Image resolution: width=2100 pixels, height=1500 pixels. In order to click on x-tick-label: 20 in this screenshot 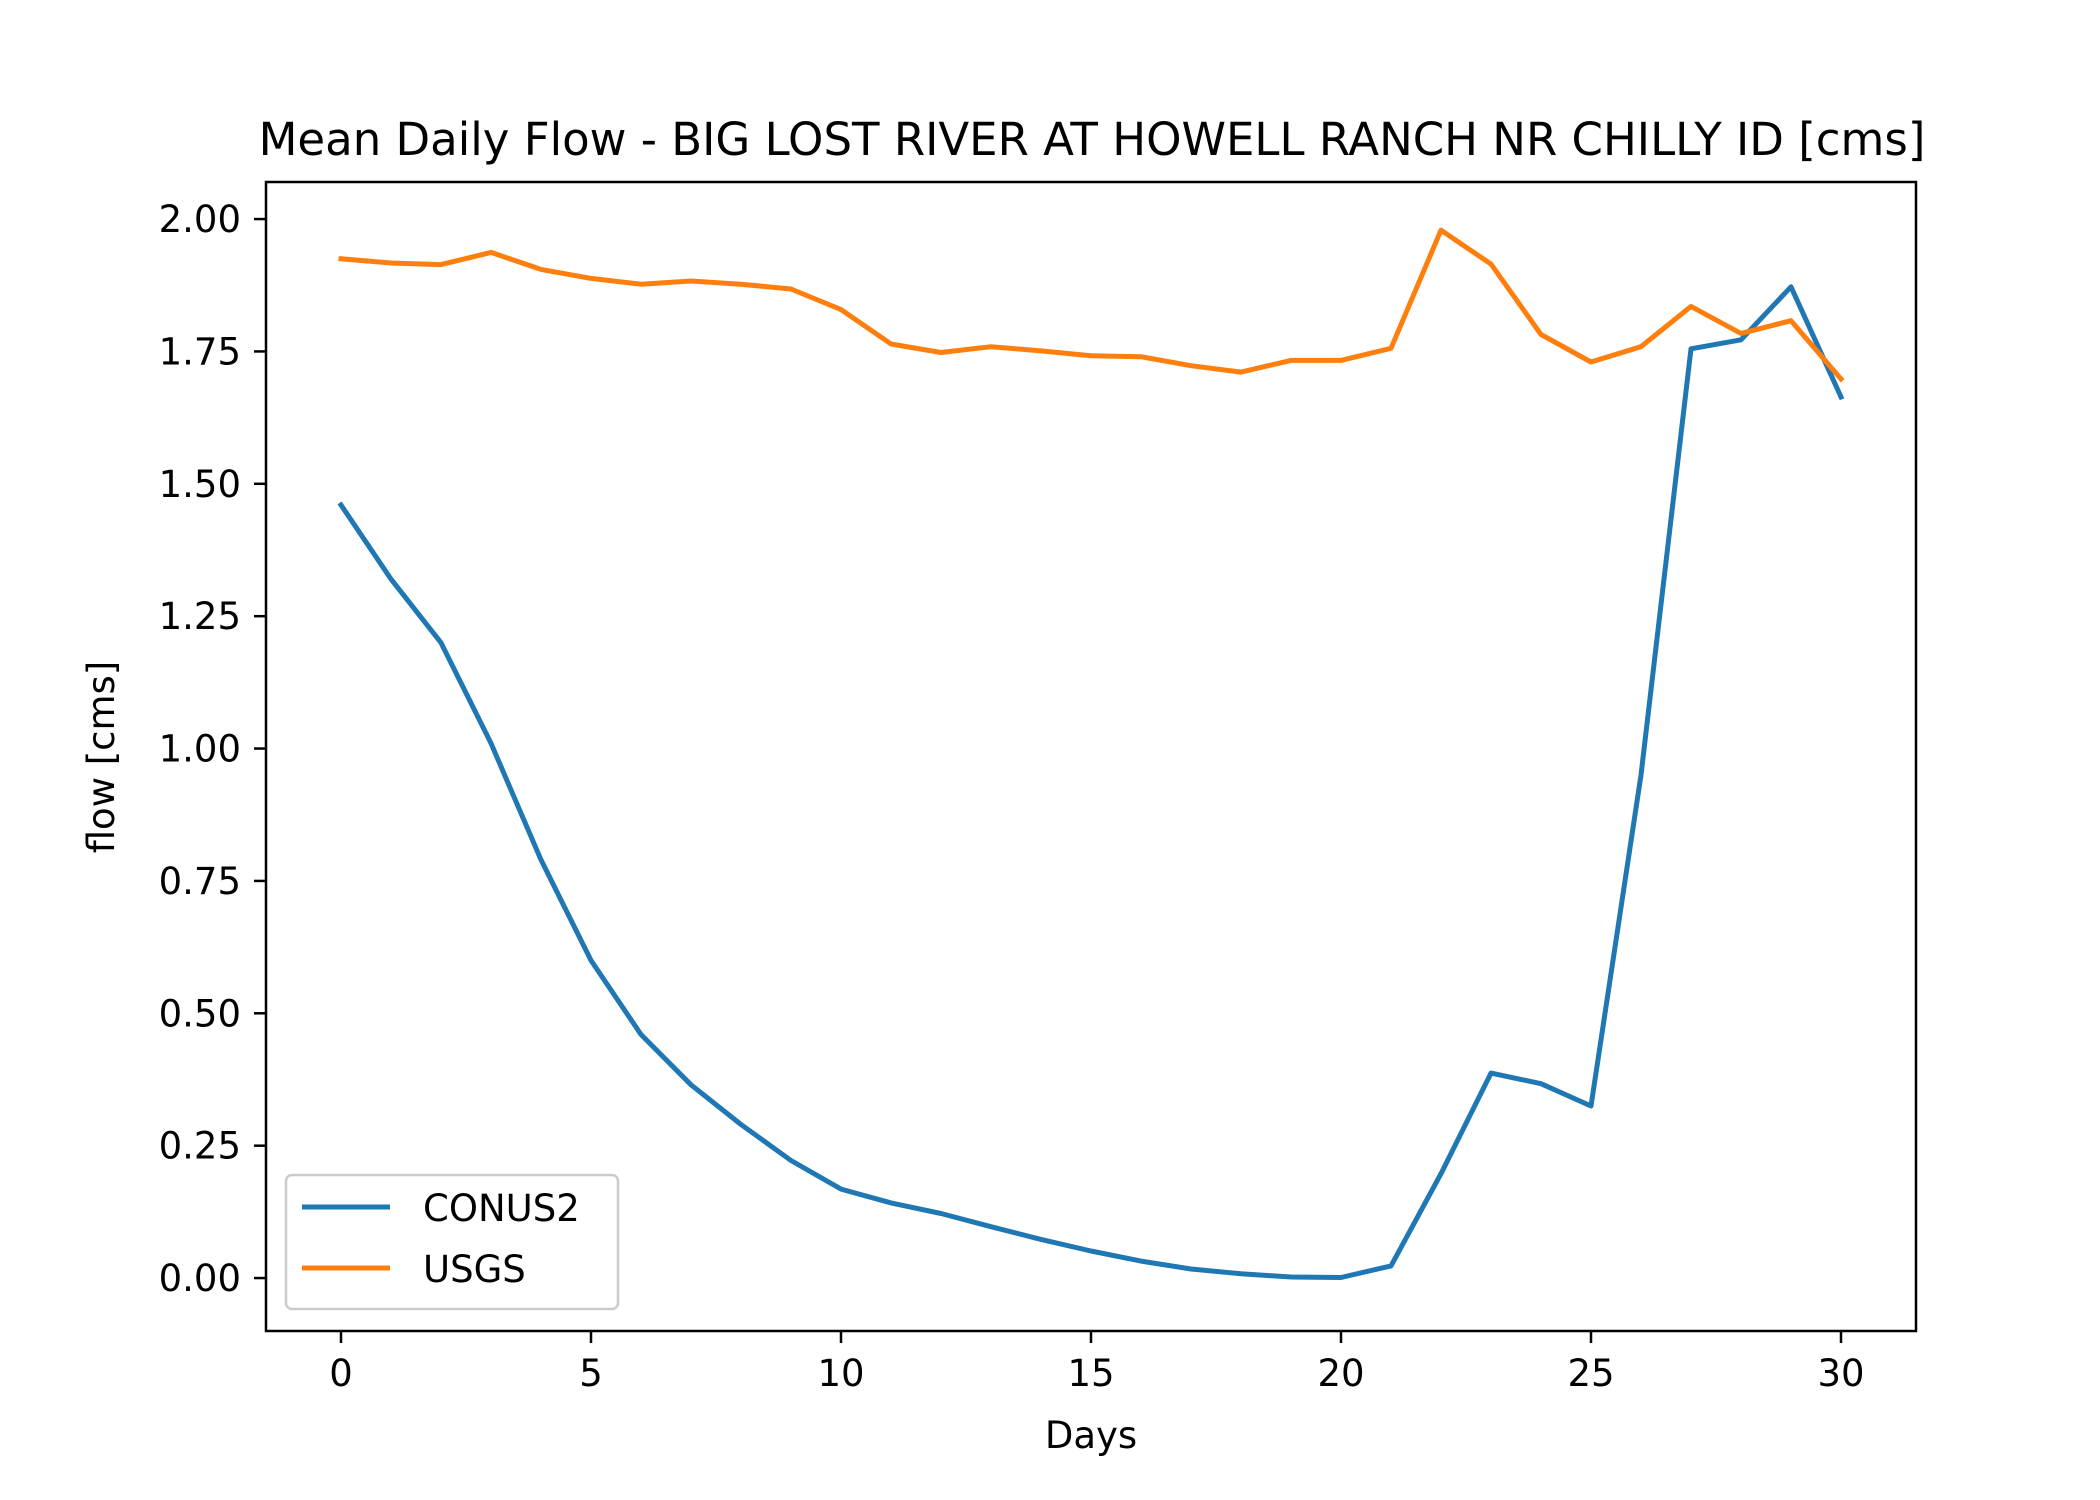, I will do `click(1340, 1373)`.